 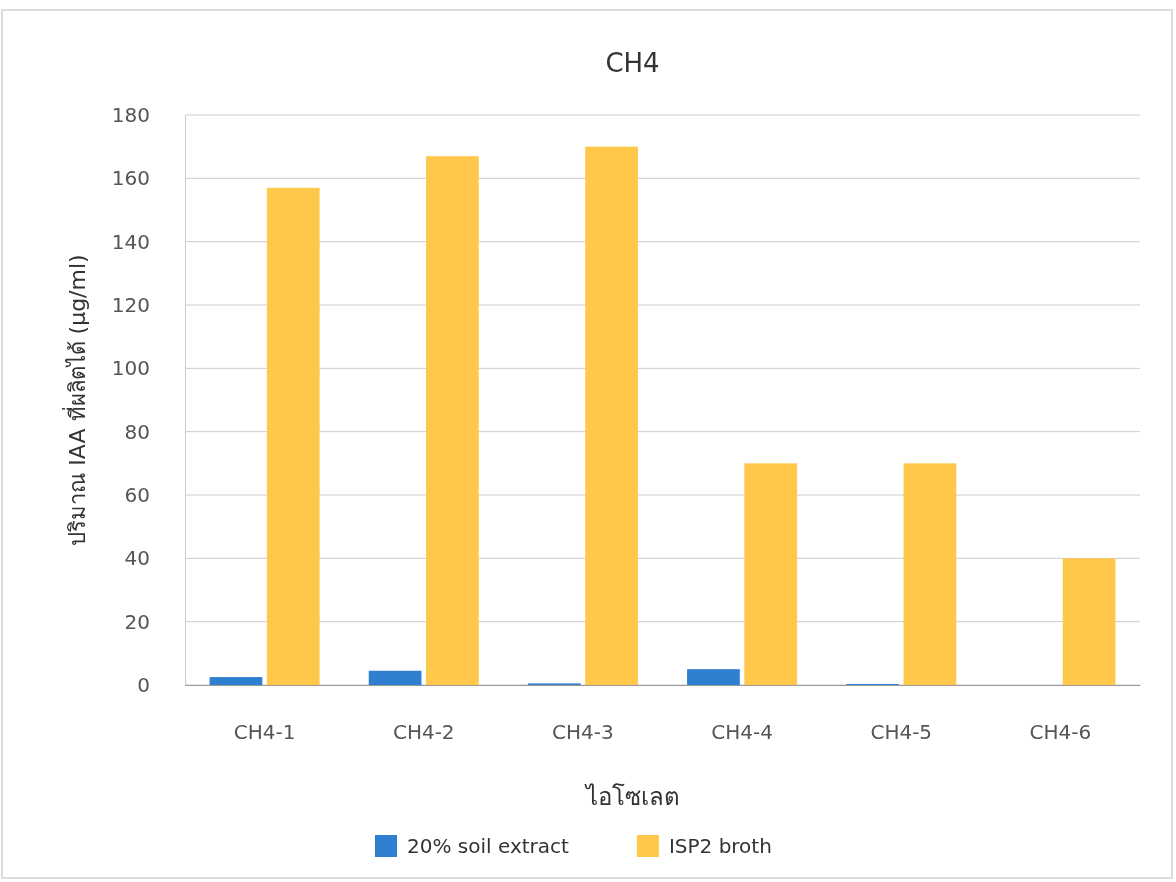 What do you see at coordinates (76, 400) in the screenshot?
I see `y-axis-title: ปริมาณ IAA ที่ผลิตได้ (μg/ml)` at bounding box center [76, 400].